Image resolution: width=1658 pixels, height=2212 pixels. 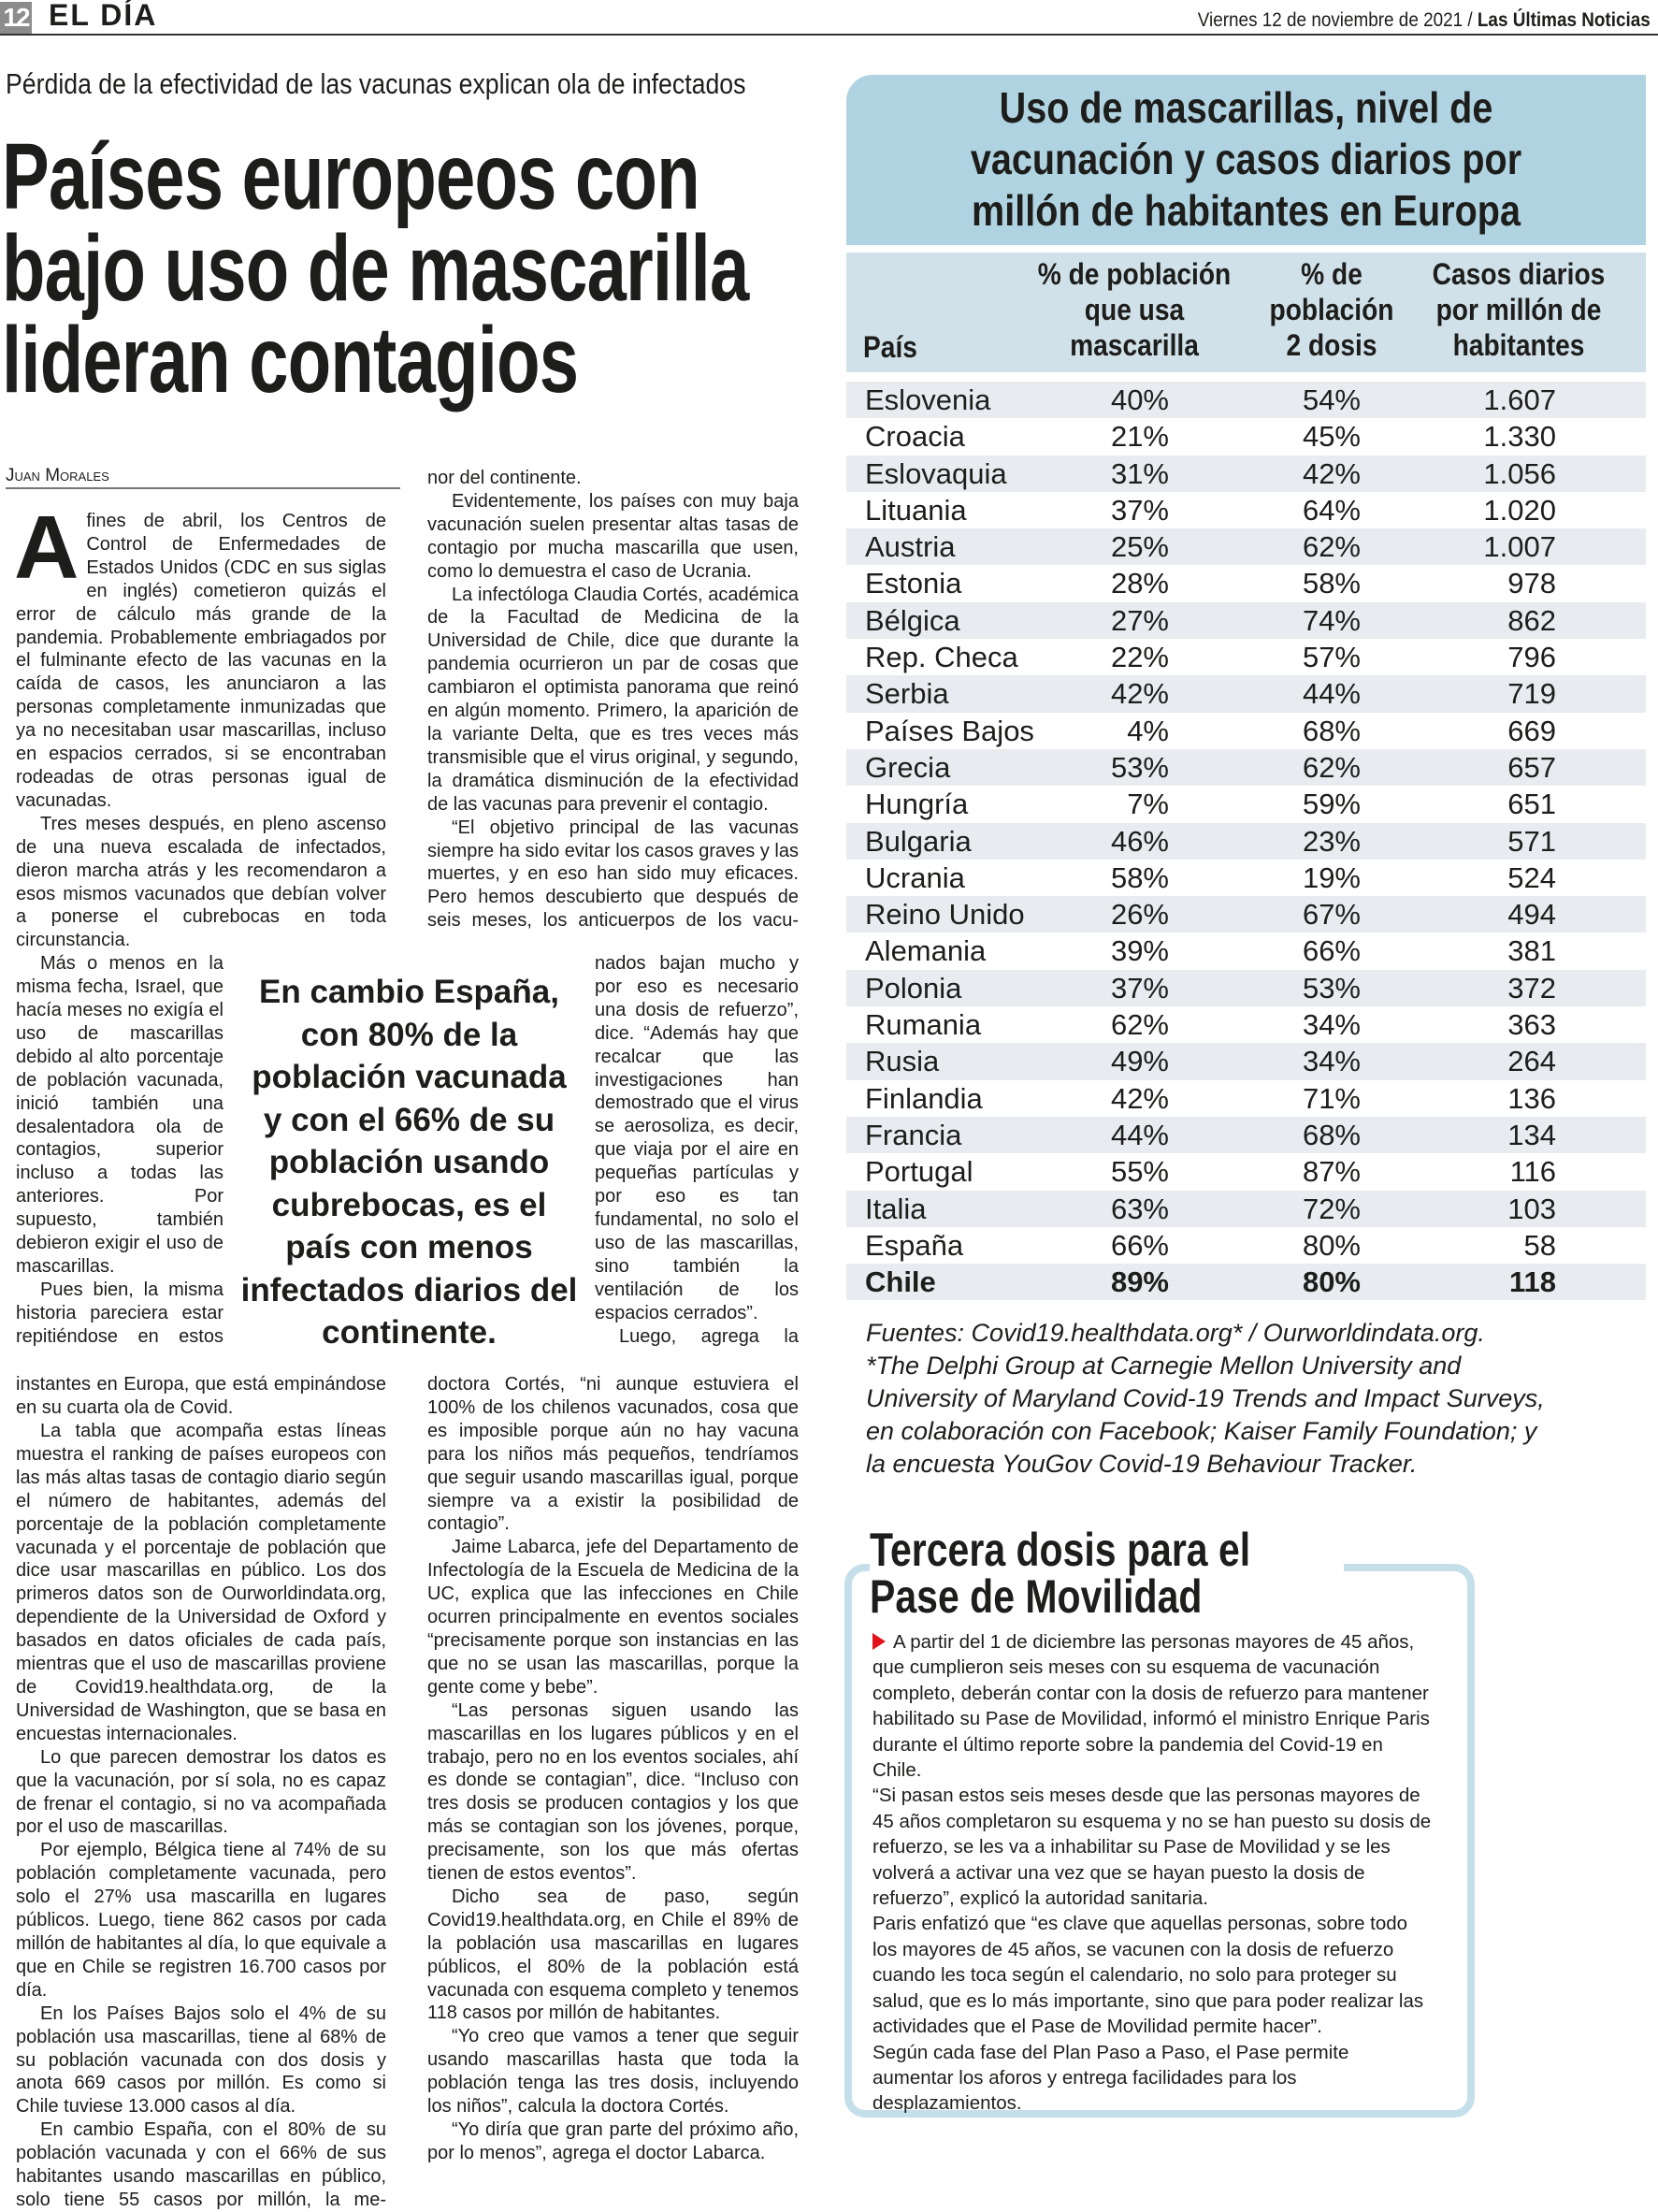 What do you see at coordinates (1331, 1172) in the screenshot?
I see `cell-vaccination: 87%` at bounding box center [1331, 1172].